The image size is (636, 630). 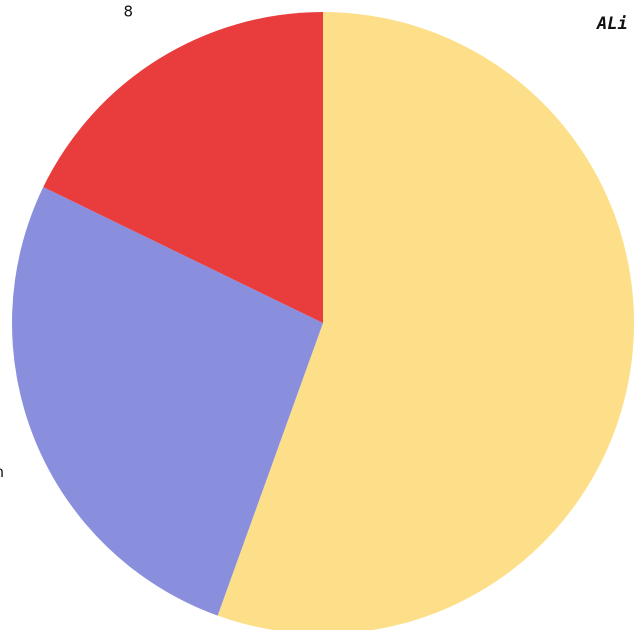 What do you see at coordinates (129, 11) in the screenshot?
I see `slice-label: 8` at bounding box center [129, 11].